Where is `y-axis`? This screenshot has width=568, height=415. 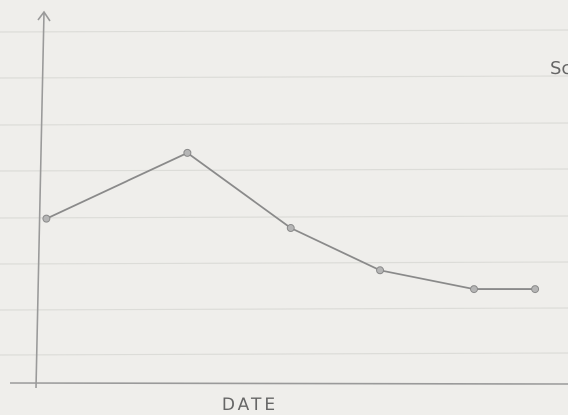
y-axis is located at coordinates (40, 200).